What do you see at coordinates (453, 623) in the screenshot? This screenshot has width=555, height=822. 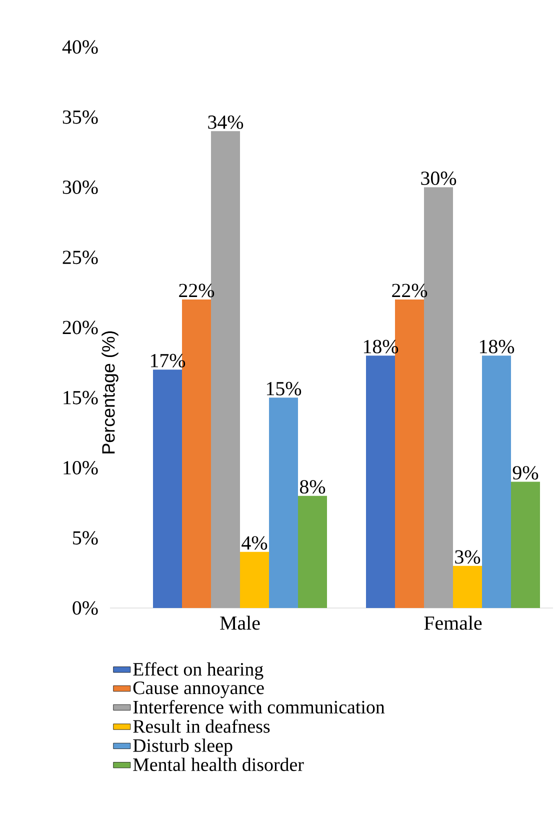 I see `x-tick-label: Female` at bounding box center [453, 623].